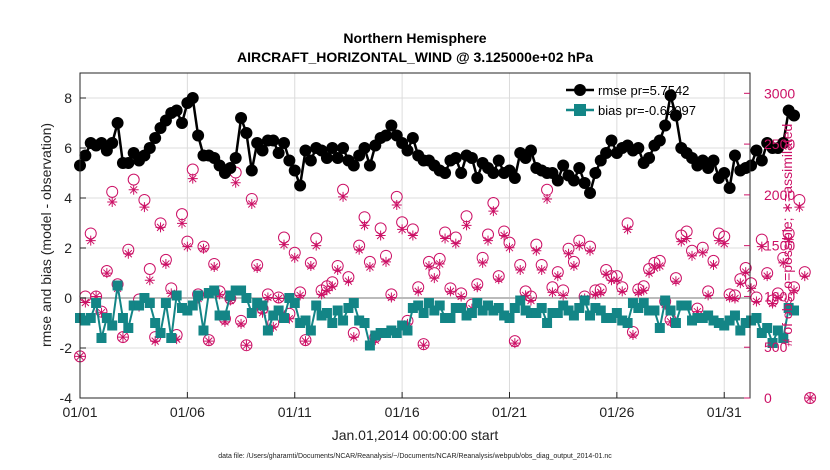 The height and width of the screenshot is (470, 830). What do you see at coordinates (779, 144) in the screenshot?
I see `y2-tick-label: 2500` at bounding box center [779, 144].